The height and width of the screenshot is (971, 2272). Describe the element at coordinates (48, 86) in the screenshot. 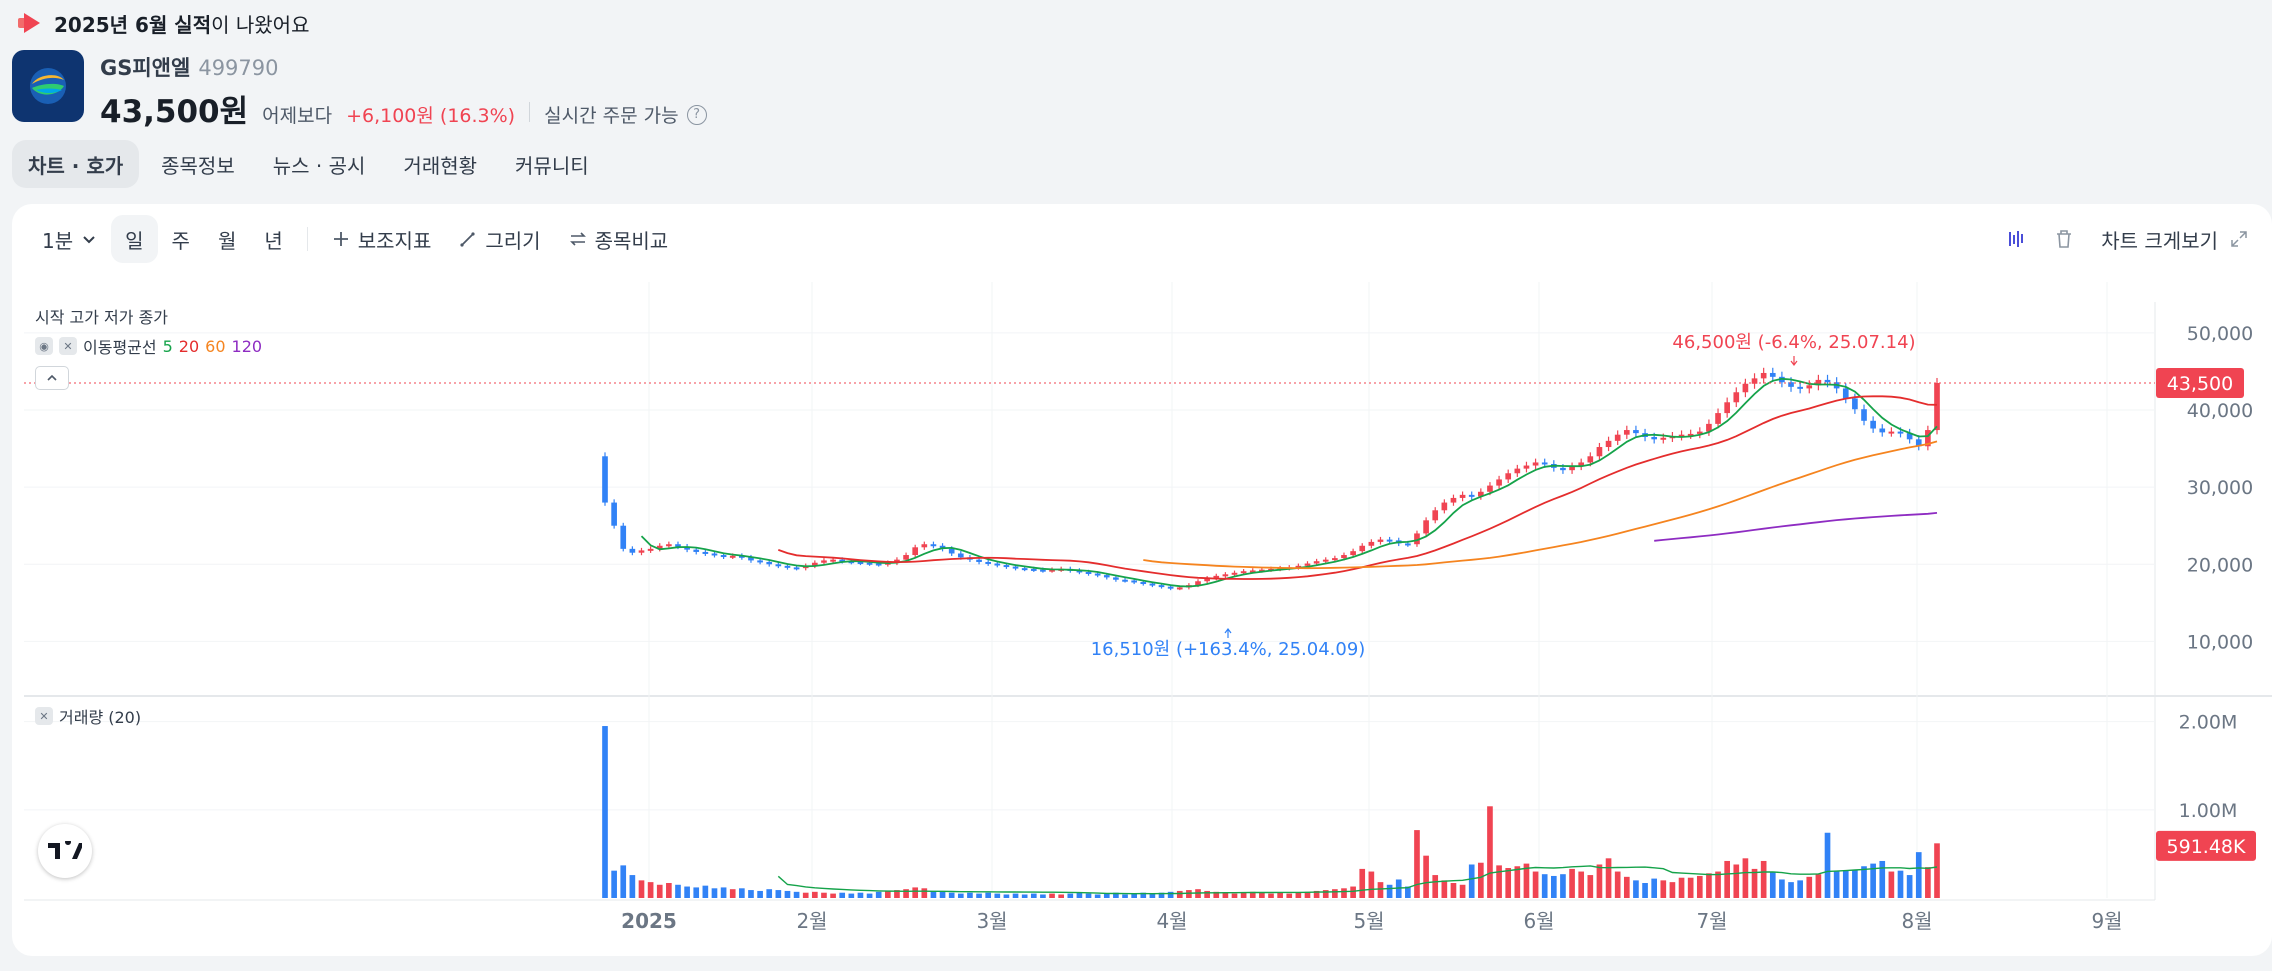

I see `company-logo` at that location.